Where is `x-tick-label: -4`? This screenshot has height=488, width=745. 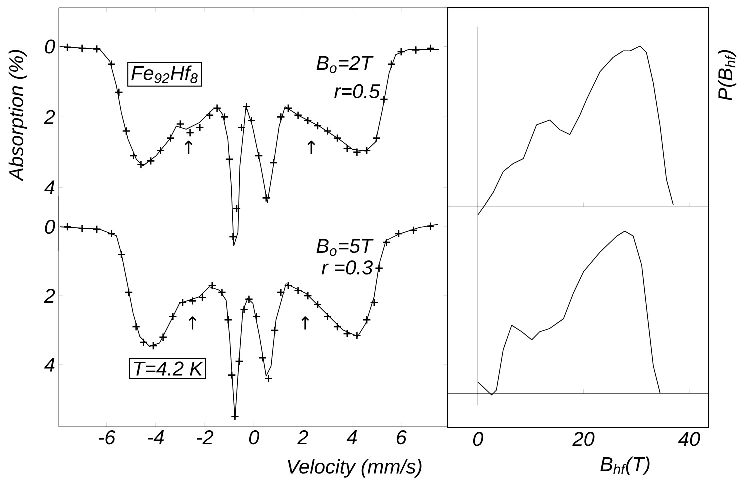
x-tick-label: -4 is located at coordinates (156, 437).